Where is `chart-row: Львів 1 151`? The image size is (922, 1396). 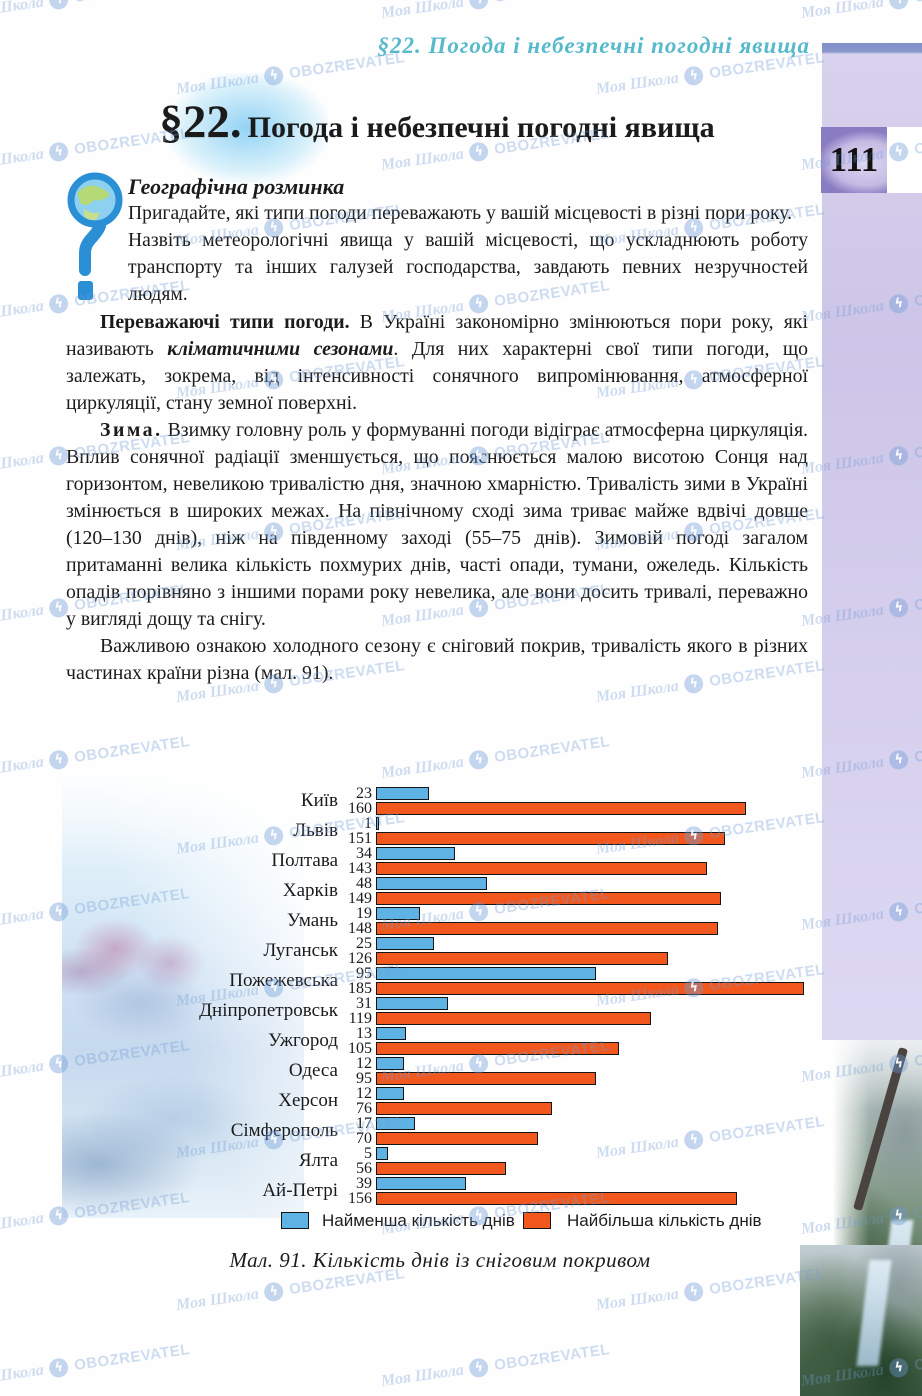
chart-row: Львів 1 151 is located at coordinates (440, 831).